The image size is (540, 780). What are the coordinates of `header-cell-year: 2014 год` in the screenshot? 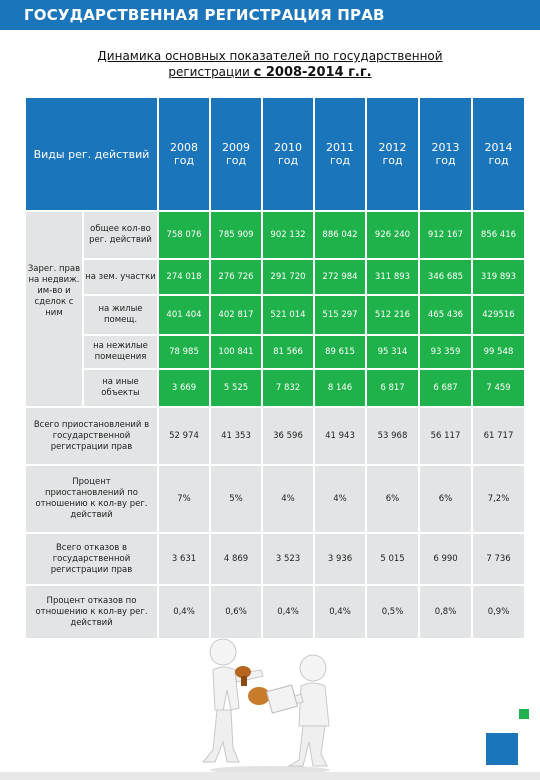 It's located at (498, 154).